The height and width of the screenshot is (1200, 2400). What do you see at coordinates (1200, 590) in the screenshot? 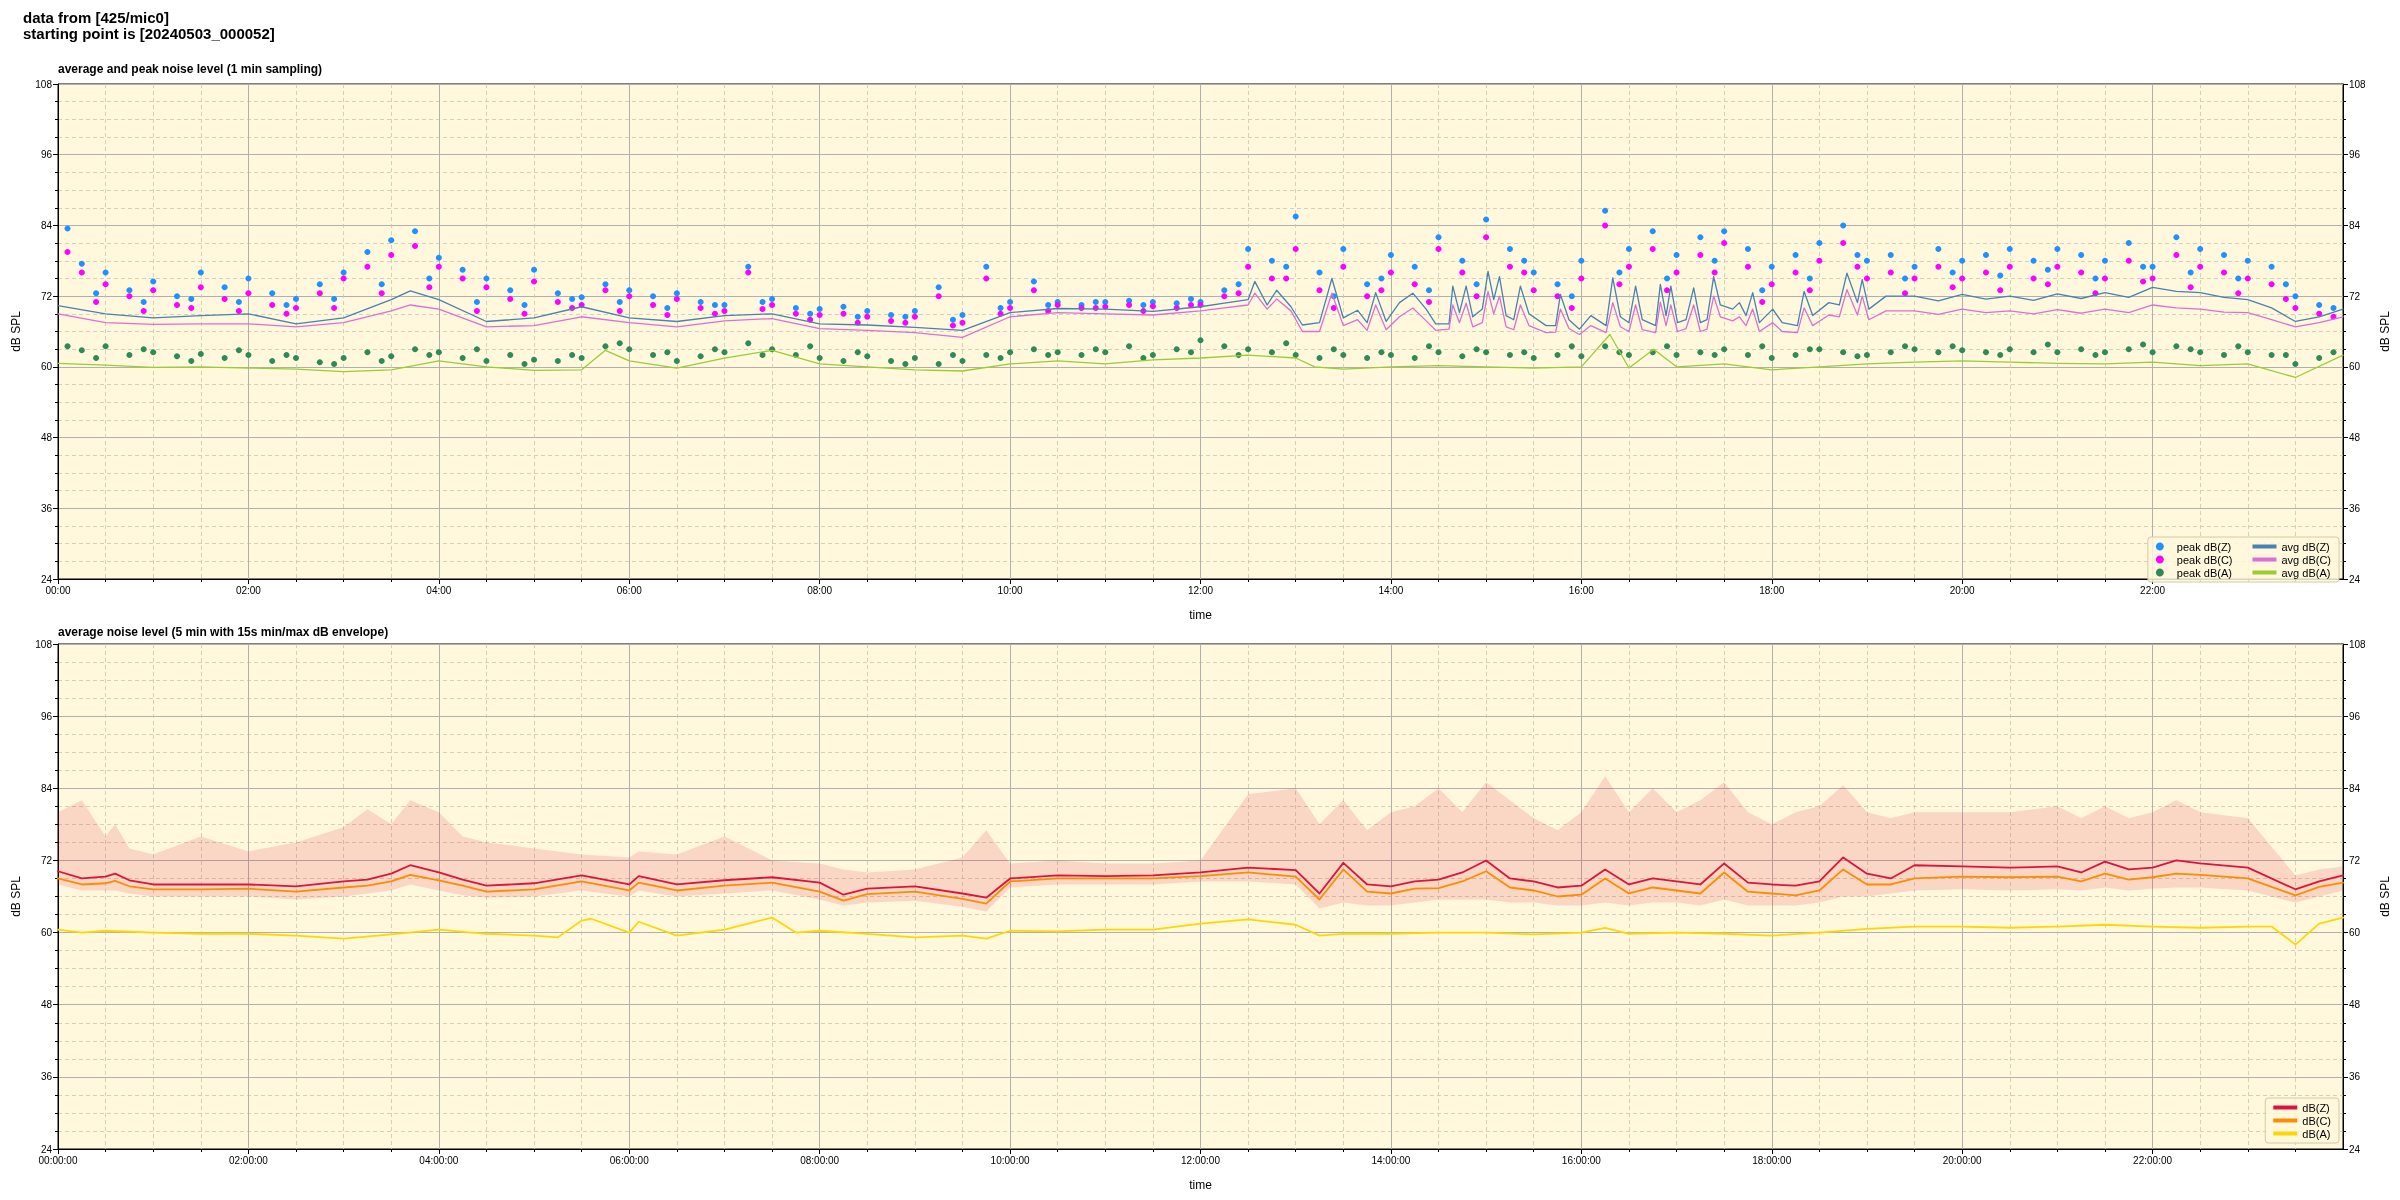
I see `x-tick-label: 12:00` at bounding box center [1200, 590].